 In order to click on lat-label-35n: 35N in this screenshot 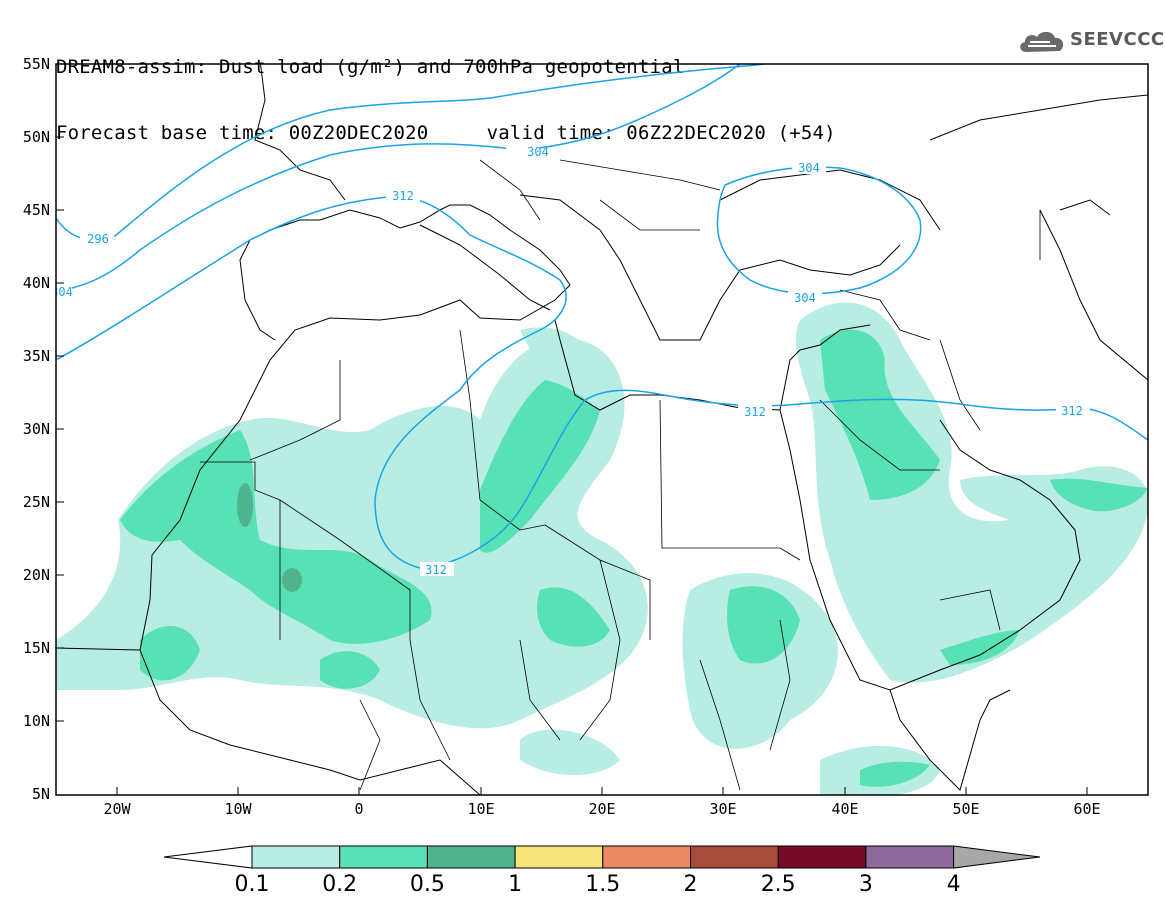, I will do `click(36, 356)`.